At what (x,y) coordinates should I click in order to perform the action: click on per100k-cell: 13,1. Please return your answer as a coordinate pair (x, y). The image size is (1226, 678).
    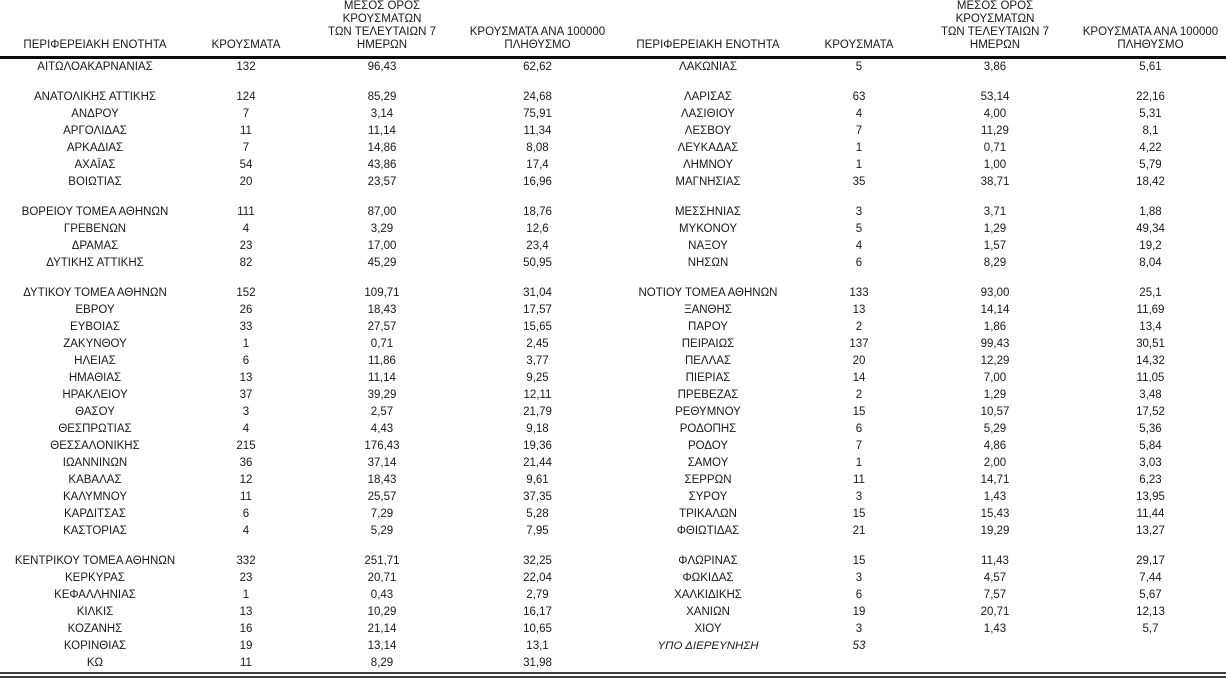
    Looking at the image, I should click on (537, 646).